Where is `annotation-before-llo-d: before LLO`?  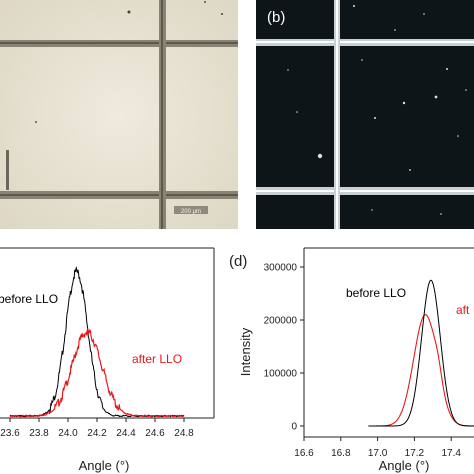
annotation-before-llo-d: before LLO is located at coordinates (376, 293).